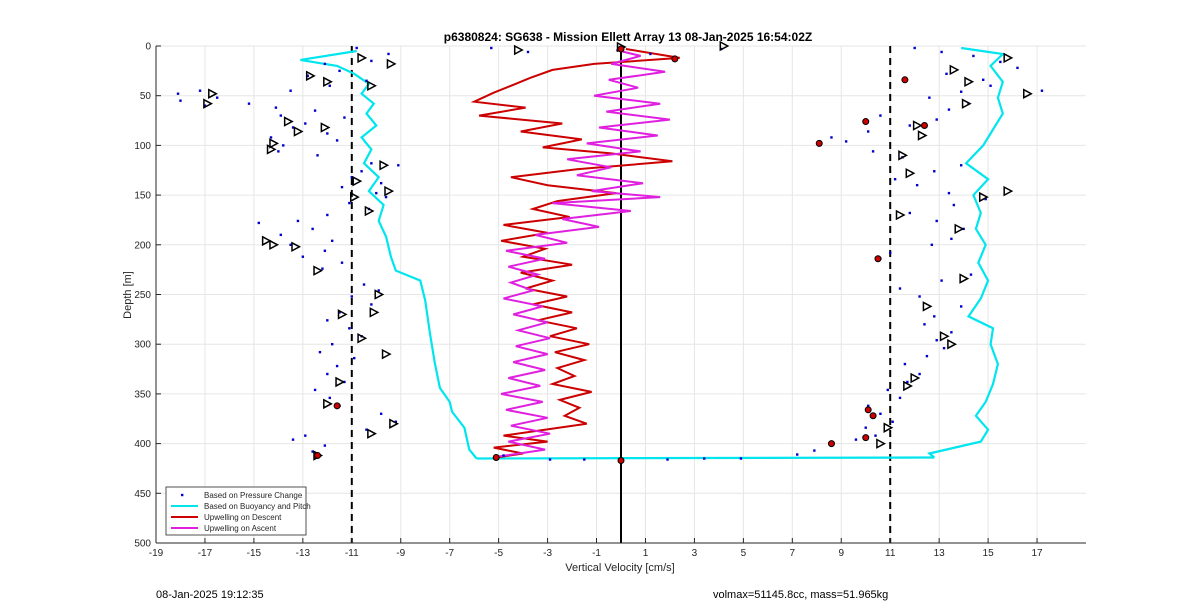 The width and height of the screenshot is (1200, 611). Describe the element at coordinates (596, 553) in the screenshot. I see `x-tick-label-9: -1` at that location.